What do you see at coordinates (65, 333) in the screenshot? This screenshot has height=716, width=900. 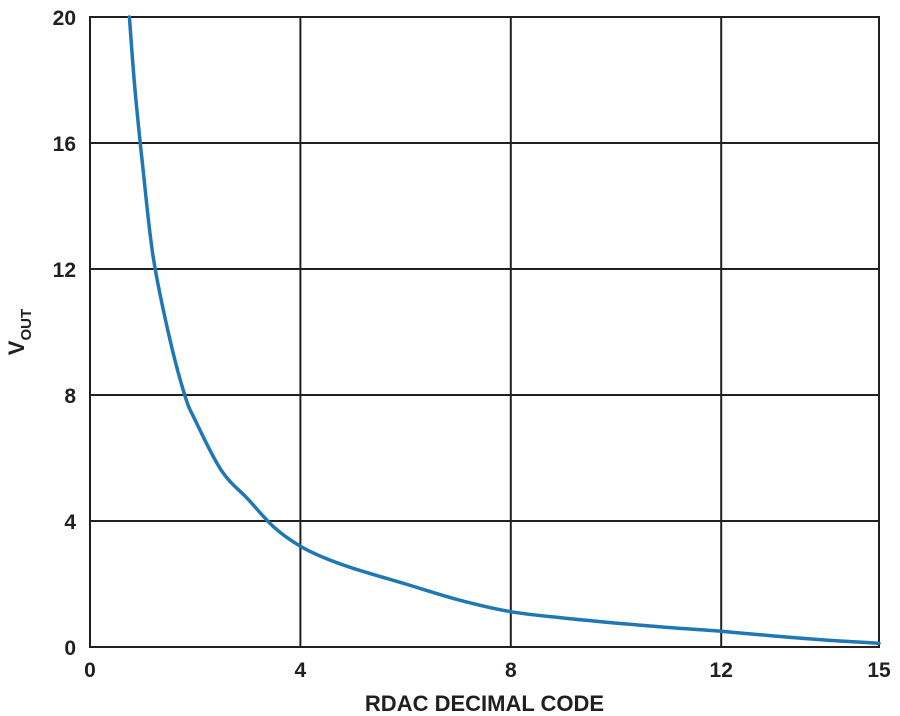 I see `y-tick-labels: 0 4 8 12 16 20` at bounding box center [65, 333].